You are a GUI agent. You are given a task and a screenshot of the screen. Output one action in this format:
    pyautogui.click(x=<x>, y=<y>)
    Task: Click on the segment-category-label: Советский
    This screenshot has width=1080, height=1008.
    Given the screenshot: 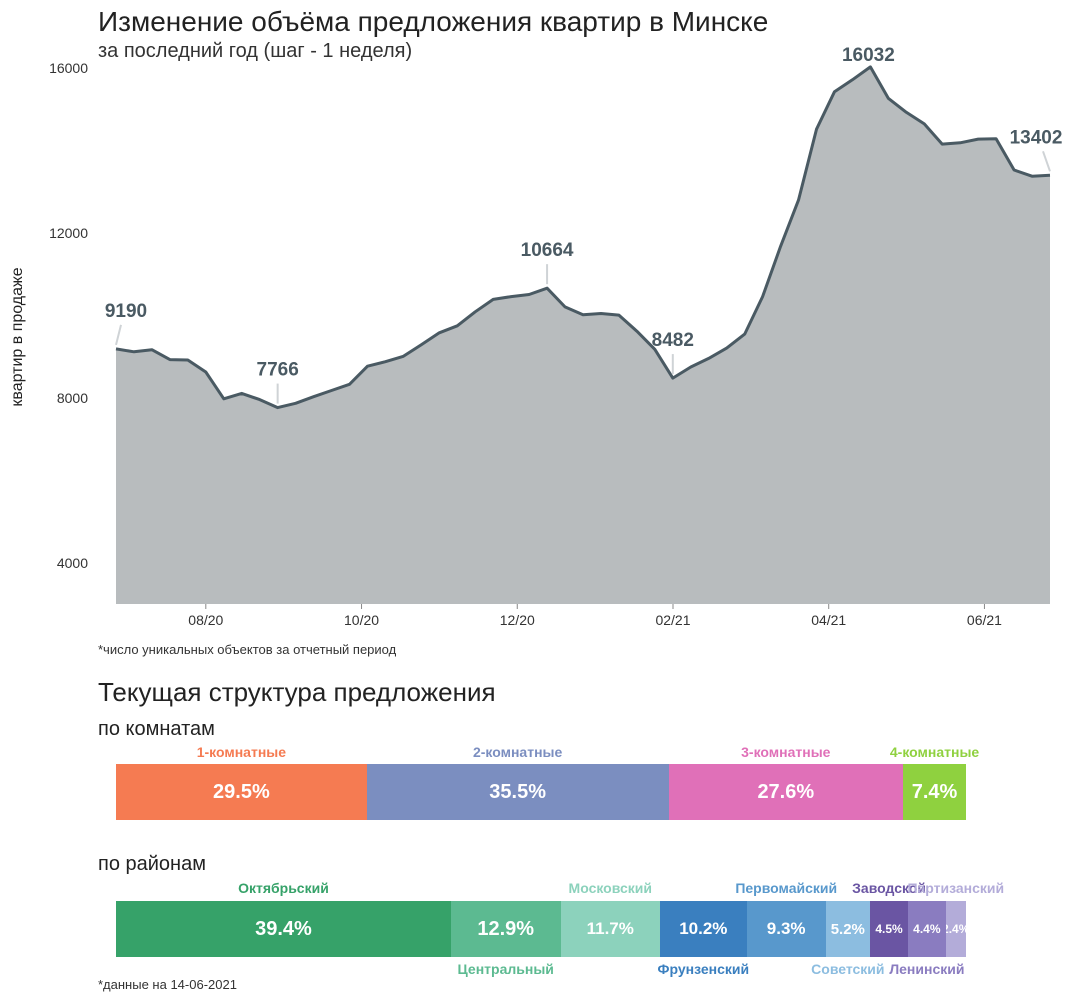 What is the action you would take?
    pyautogui.click(x=848, y=969)
    